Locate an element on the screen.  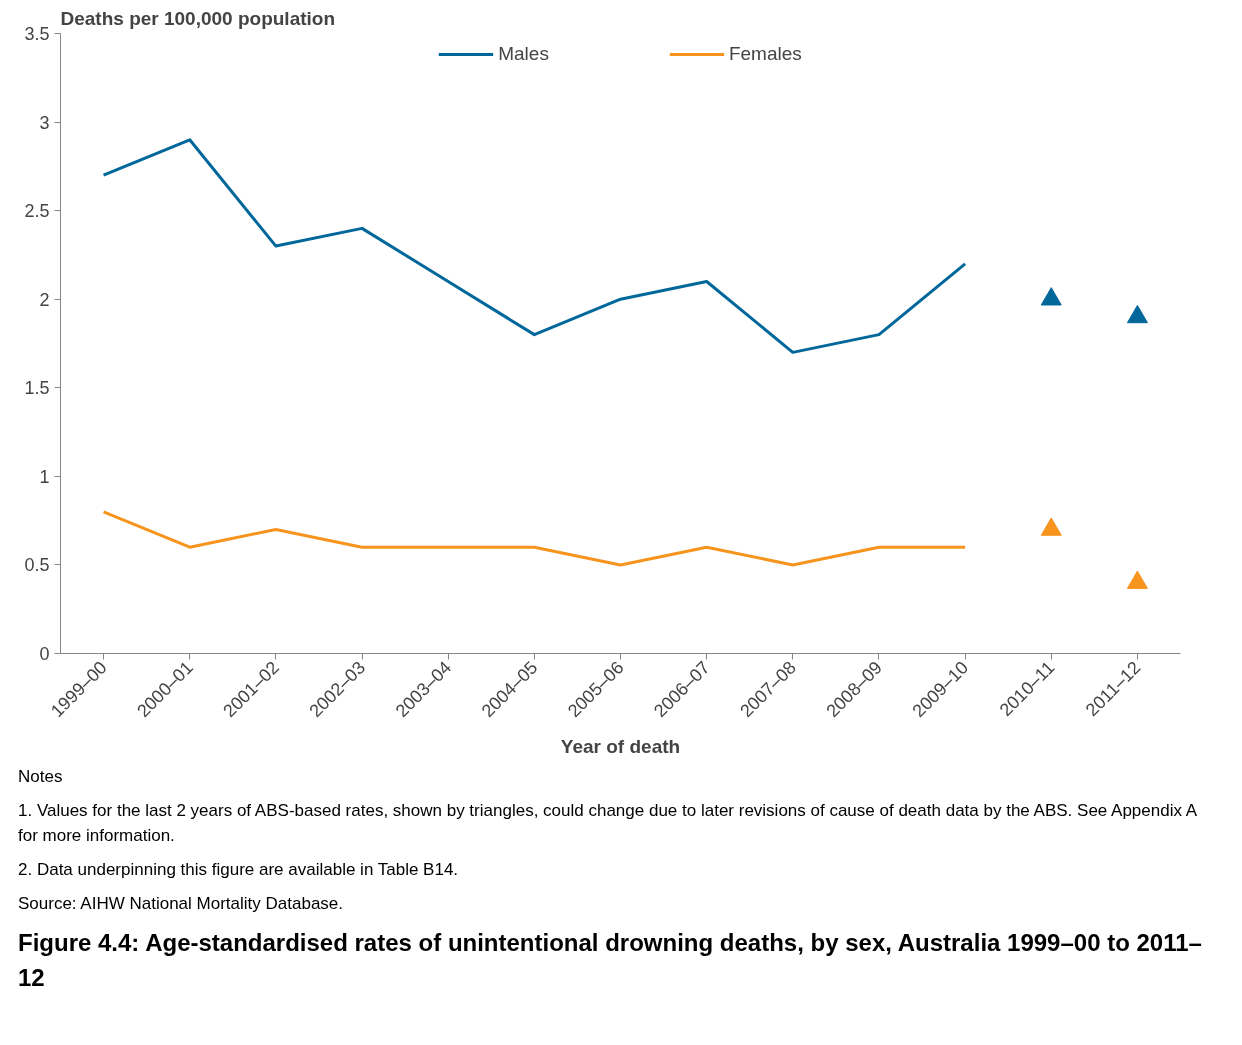
text: 1. Values for the last 2 years of ABS-based rates, shown by triangles, could change due to later revisions of cause of death data by the ABS. See Appendix A for more information. is located at coordinates (608, 823).